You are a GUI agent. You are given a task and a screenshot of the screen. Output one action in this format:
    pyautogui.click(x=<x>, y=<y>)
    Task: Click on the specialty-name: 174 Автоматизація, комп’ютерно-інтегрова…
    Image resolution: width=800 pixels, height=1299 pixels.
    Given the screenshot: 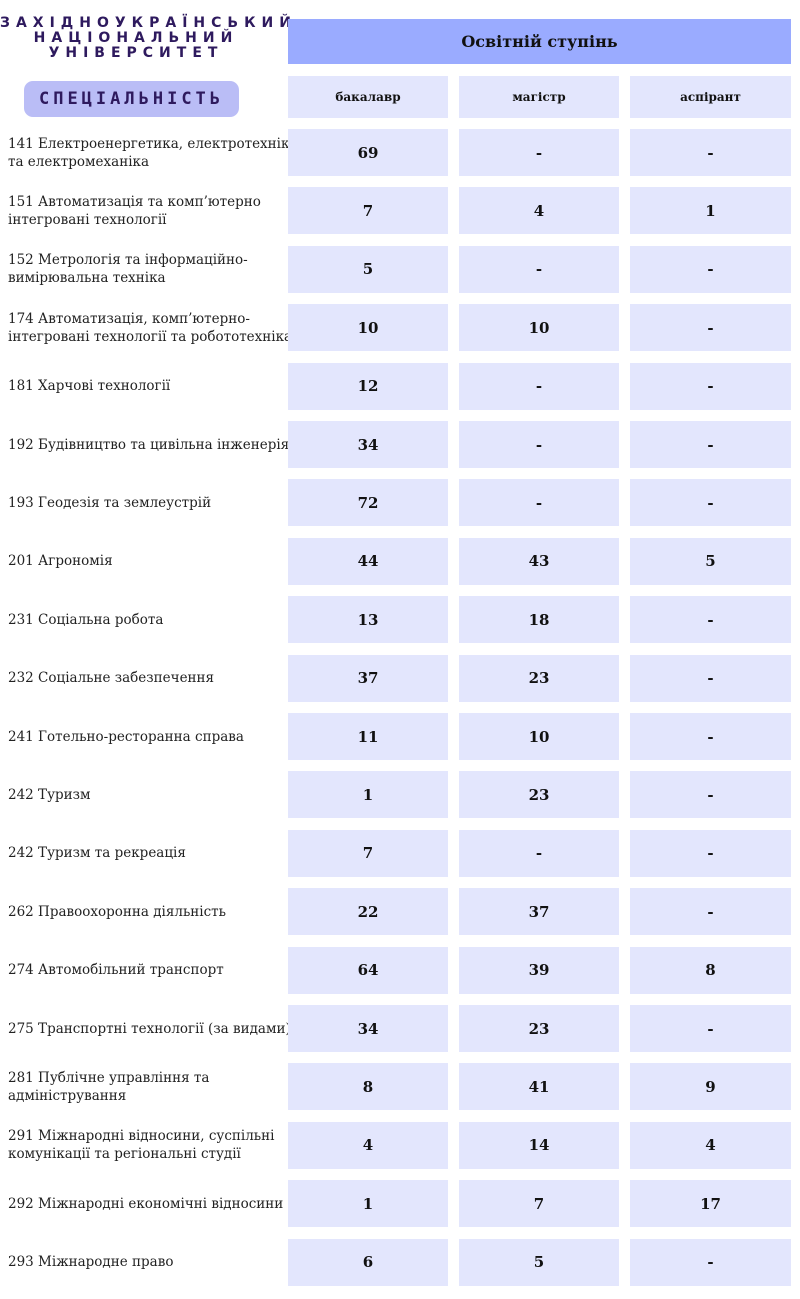 What is the action you would take?
    pyautogui.click(x=150, y=327)
    